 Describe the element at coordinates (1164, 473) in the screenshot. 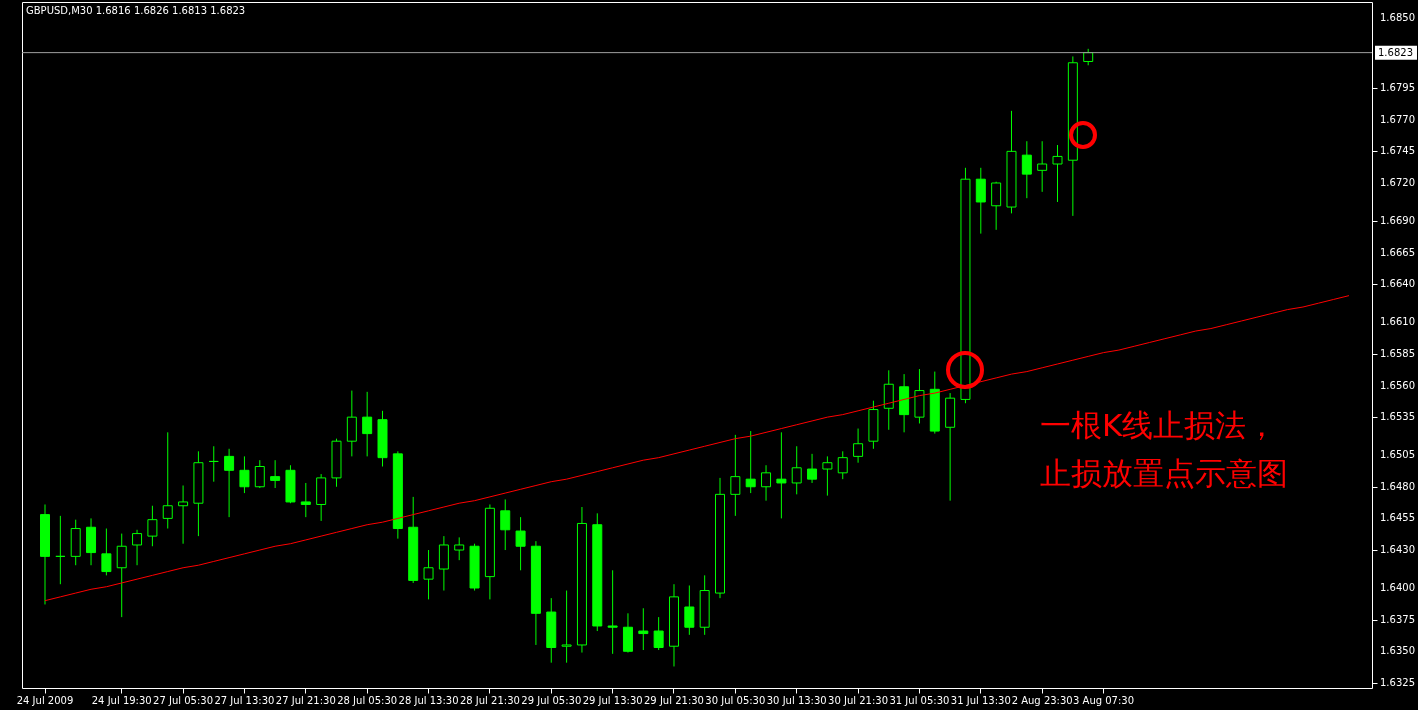

I see `annotation: 止损放置点示意图` at that location.